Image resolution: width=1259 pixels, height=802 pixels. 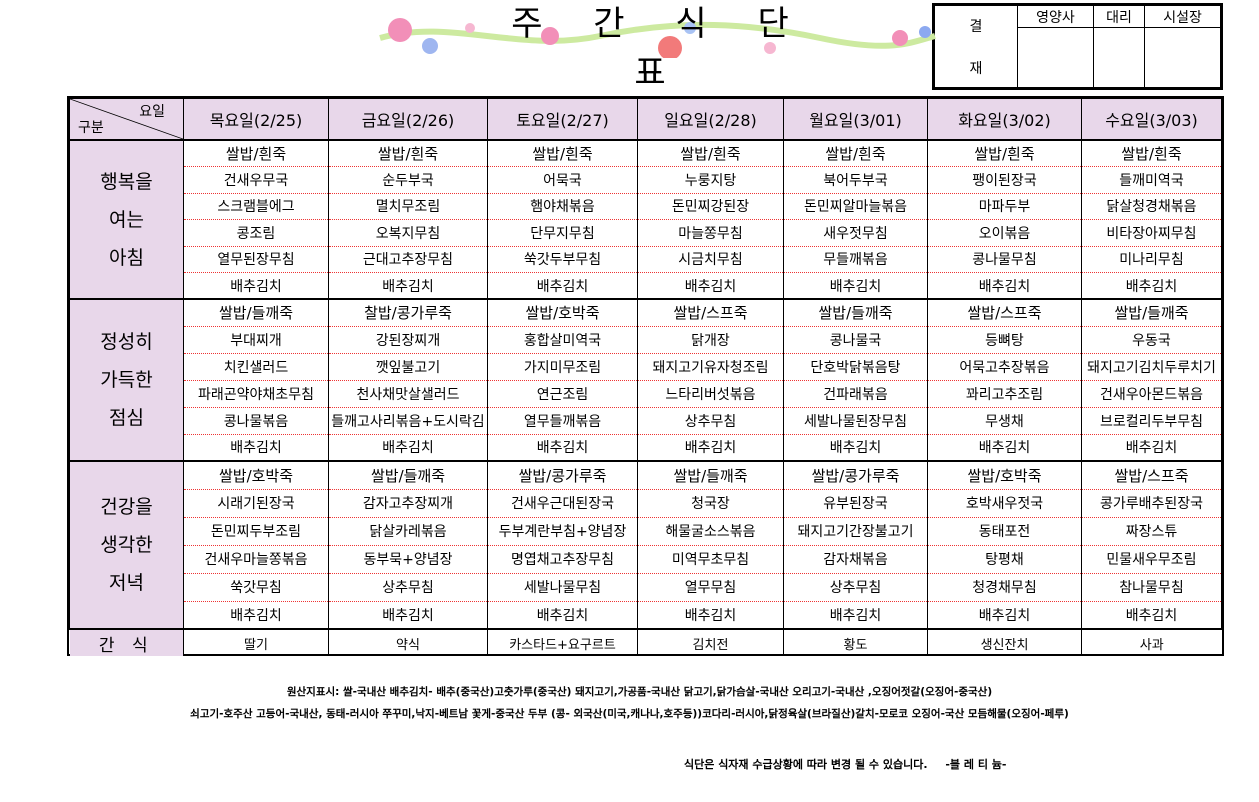 I want to click on page-title: 주 간 식 단 표, so click(x=660, y=48).